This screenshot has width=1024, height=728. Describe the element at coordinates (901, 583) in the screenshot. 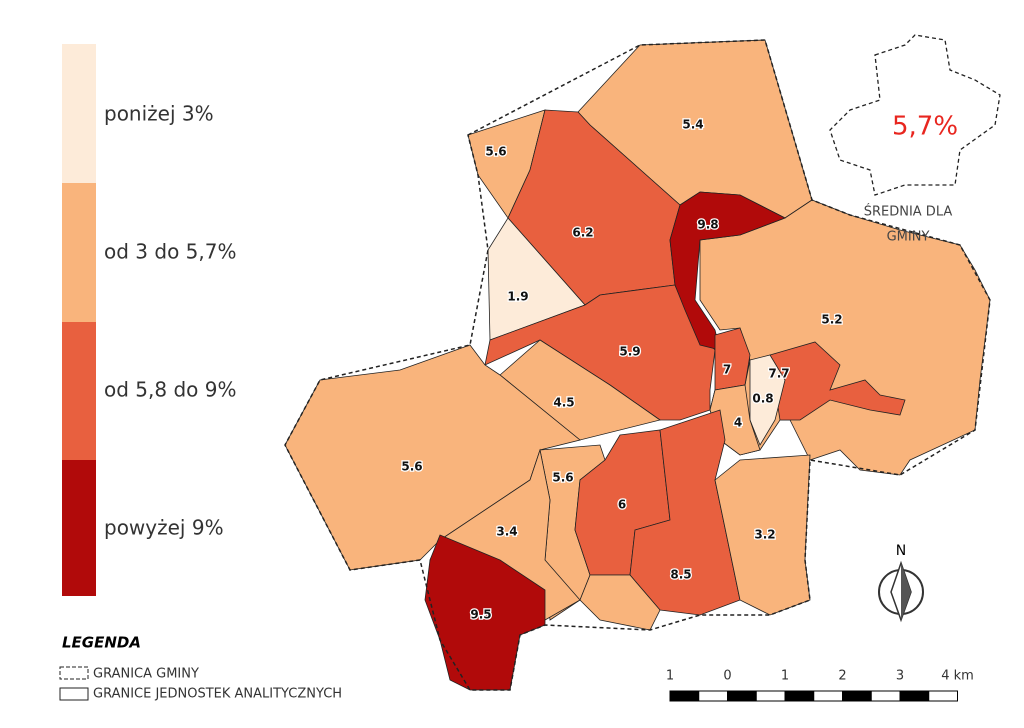

I see `north-arrow: N` at that location.